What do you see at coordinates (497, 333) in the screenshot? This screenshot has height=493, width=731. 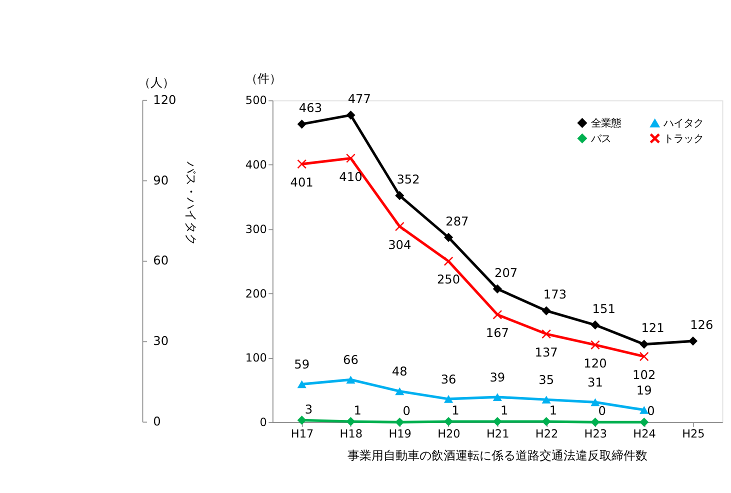 I see `data-label: 167` at bounding box center [497, 333].